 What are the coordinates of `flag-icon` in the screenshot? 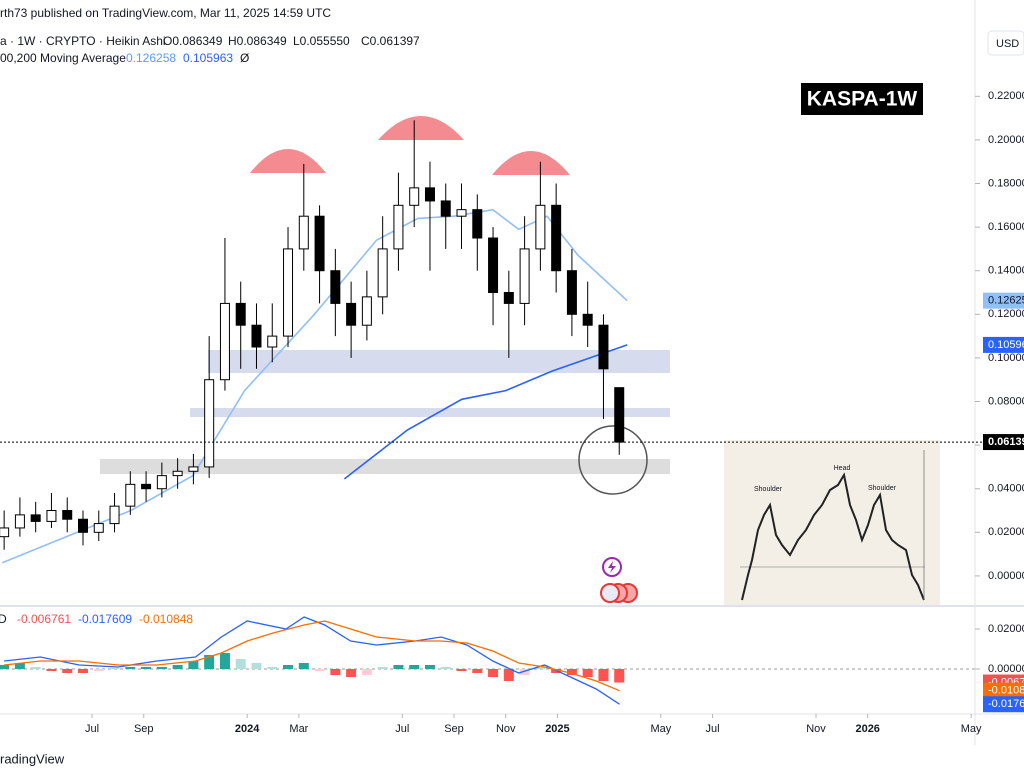 It's located at (610, 593).